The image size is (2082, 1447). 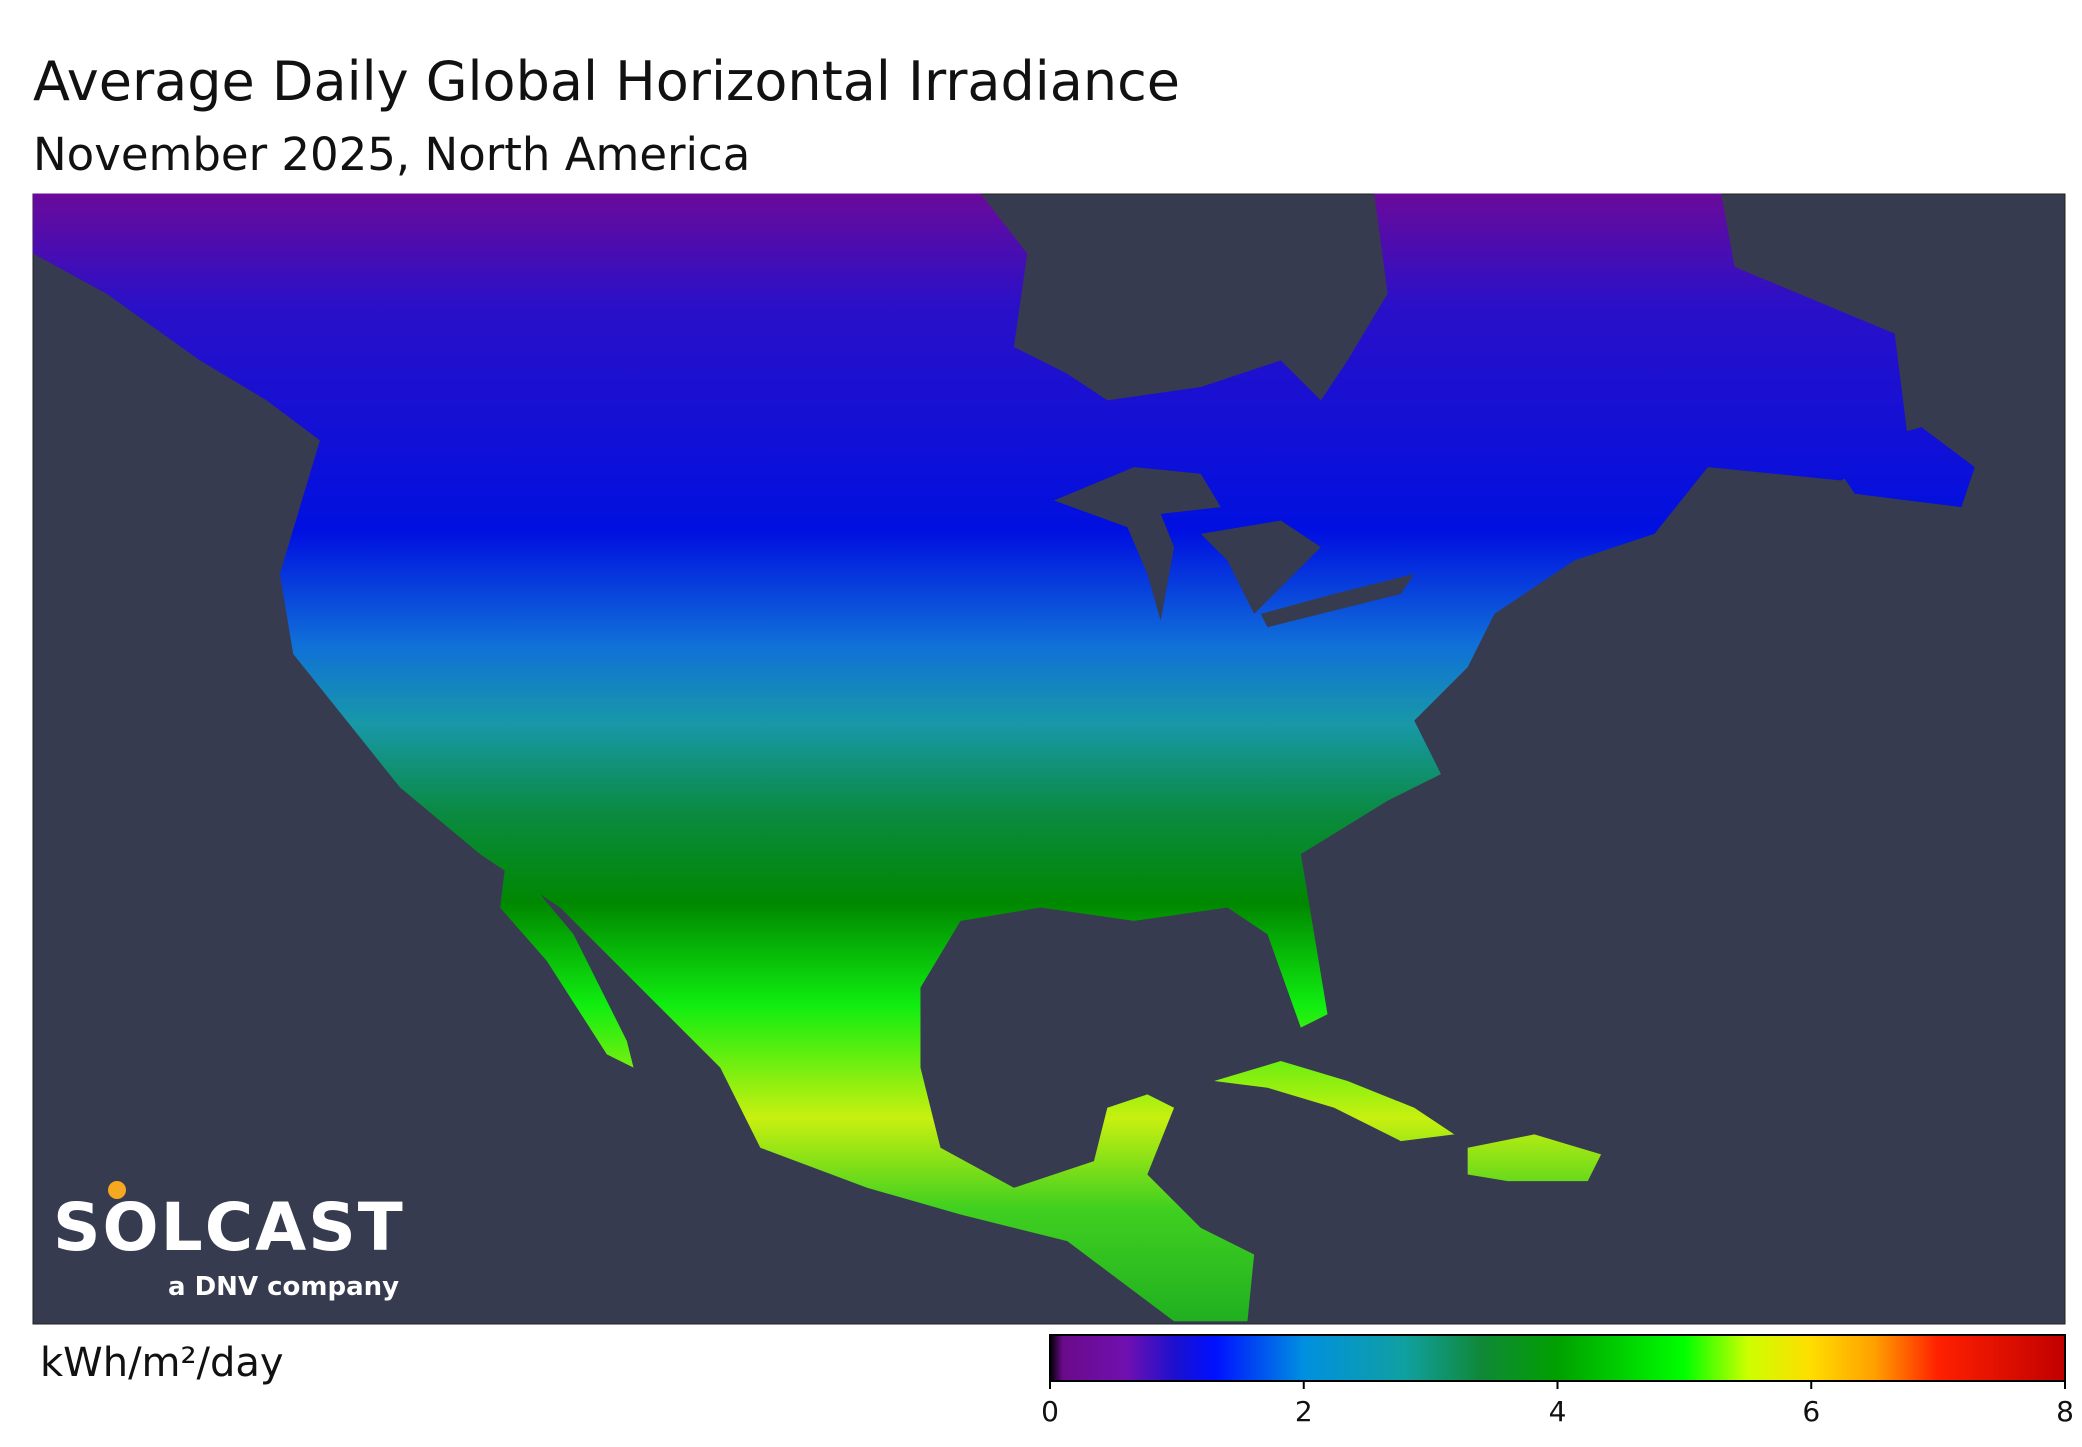 I want to click on colorbar-label: kWh/m²/day, so click(x=162, y=1363).